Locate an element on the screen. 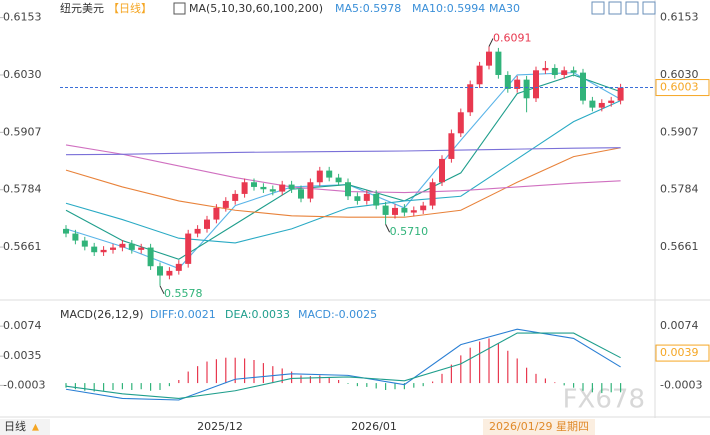 The width and height of the screenshot is (710, 435). price-tag-label: 0.6003 is located at coordinates (679, 87).